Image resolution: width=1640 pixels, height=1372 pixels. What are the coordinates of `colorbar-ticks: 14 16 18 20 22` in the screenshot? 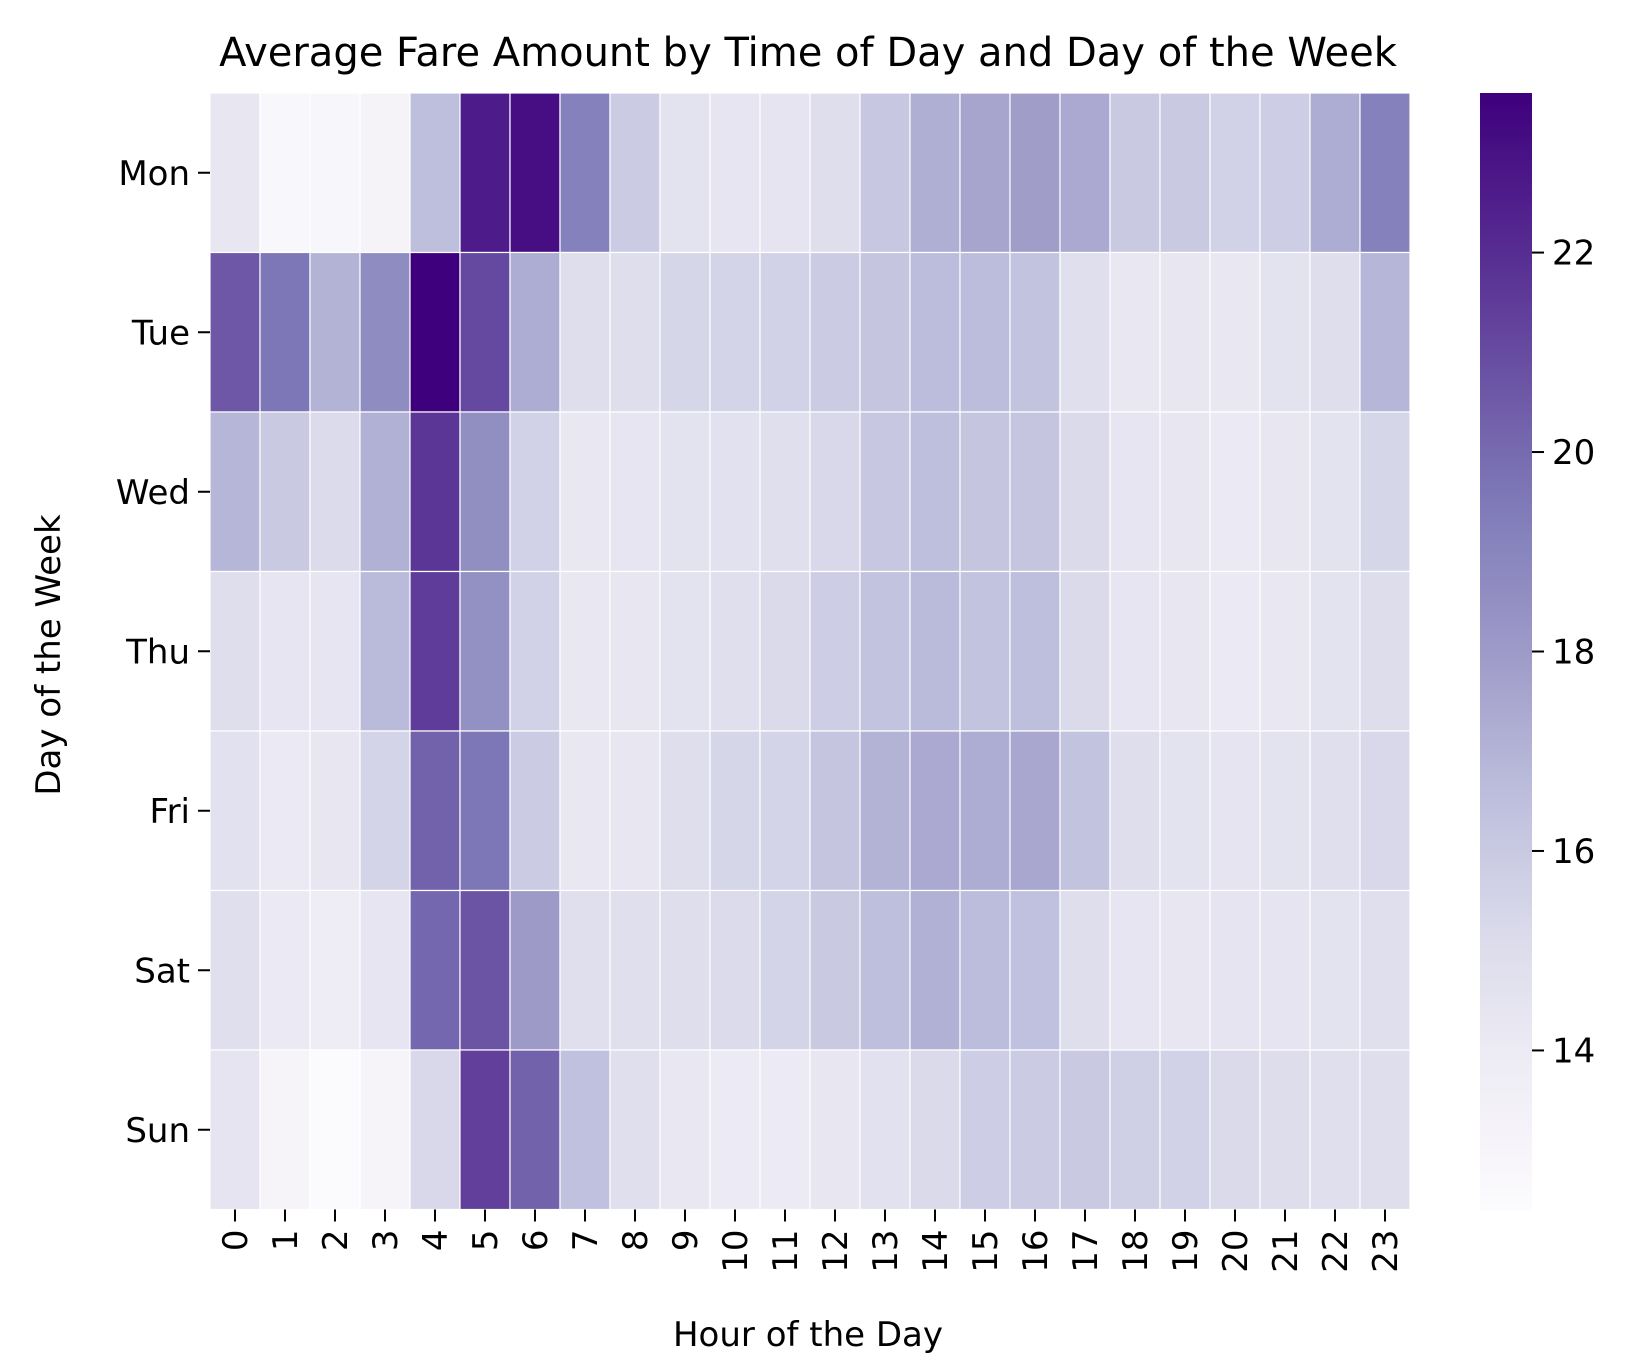 It's located at (1563, 652).